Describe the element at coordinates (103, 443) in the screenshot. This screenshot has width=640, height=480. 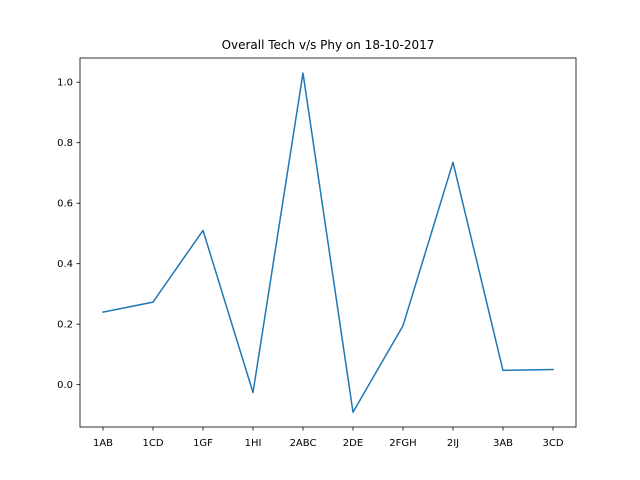
I see `x-tick-label: 1AB` at that location.